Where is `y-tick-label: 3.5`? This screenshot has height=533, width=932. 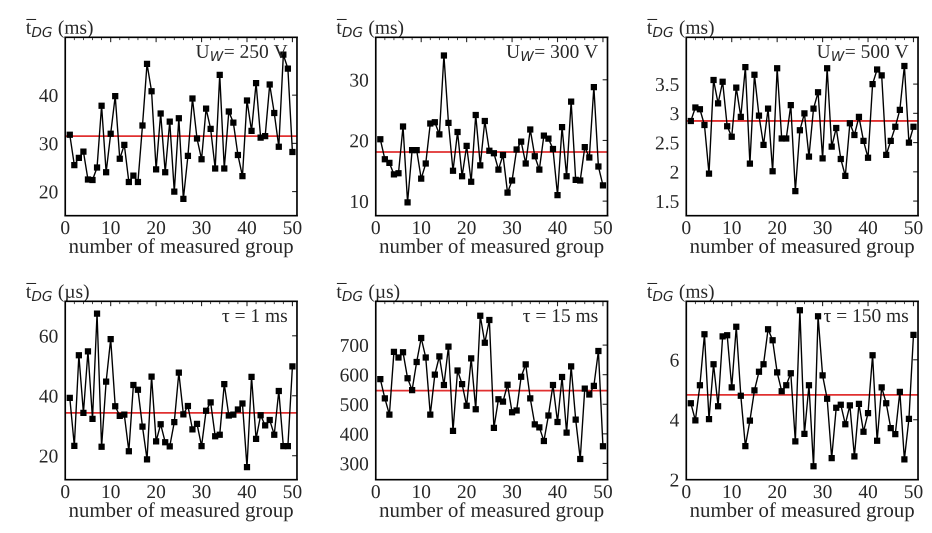
y-tick-label: 3.5 is located at coordinates (667, 85).